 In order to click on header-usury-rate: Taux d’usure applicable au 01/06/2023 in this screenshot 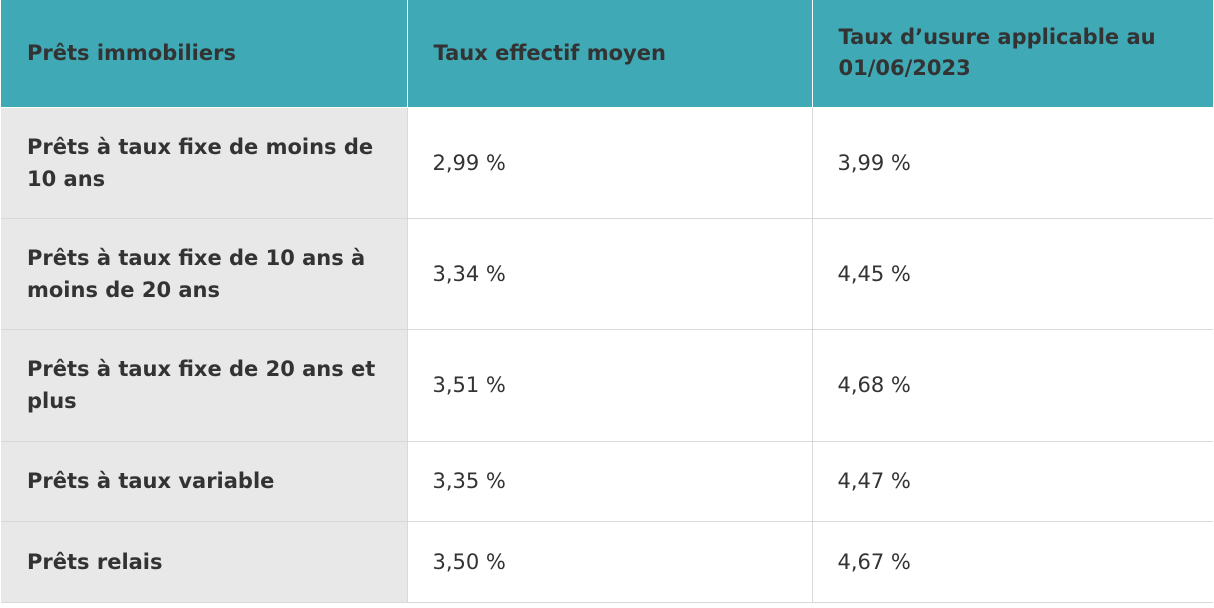, I will do `click(1012, 54)`.